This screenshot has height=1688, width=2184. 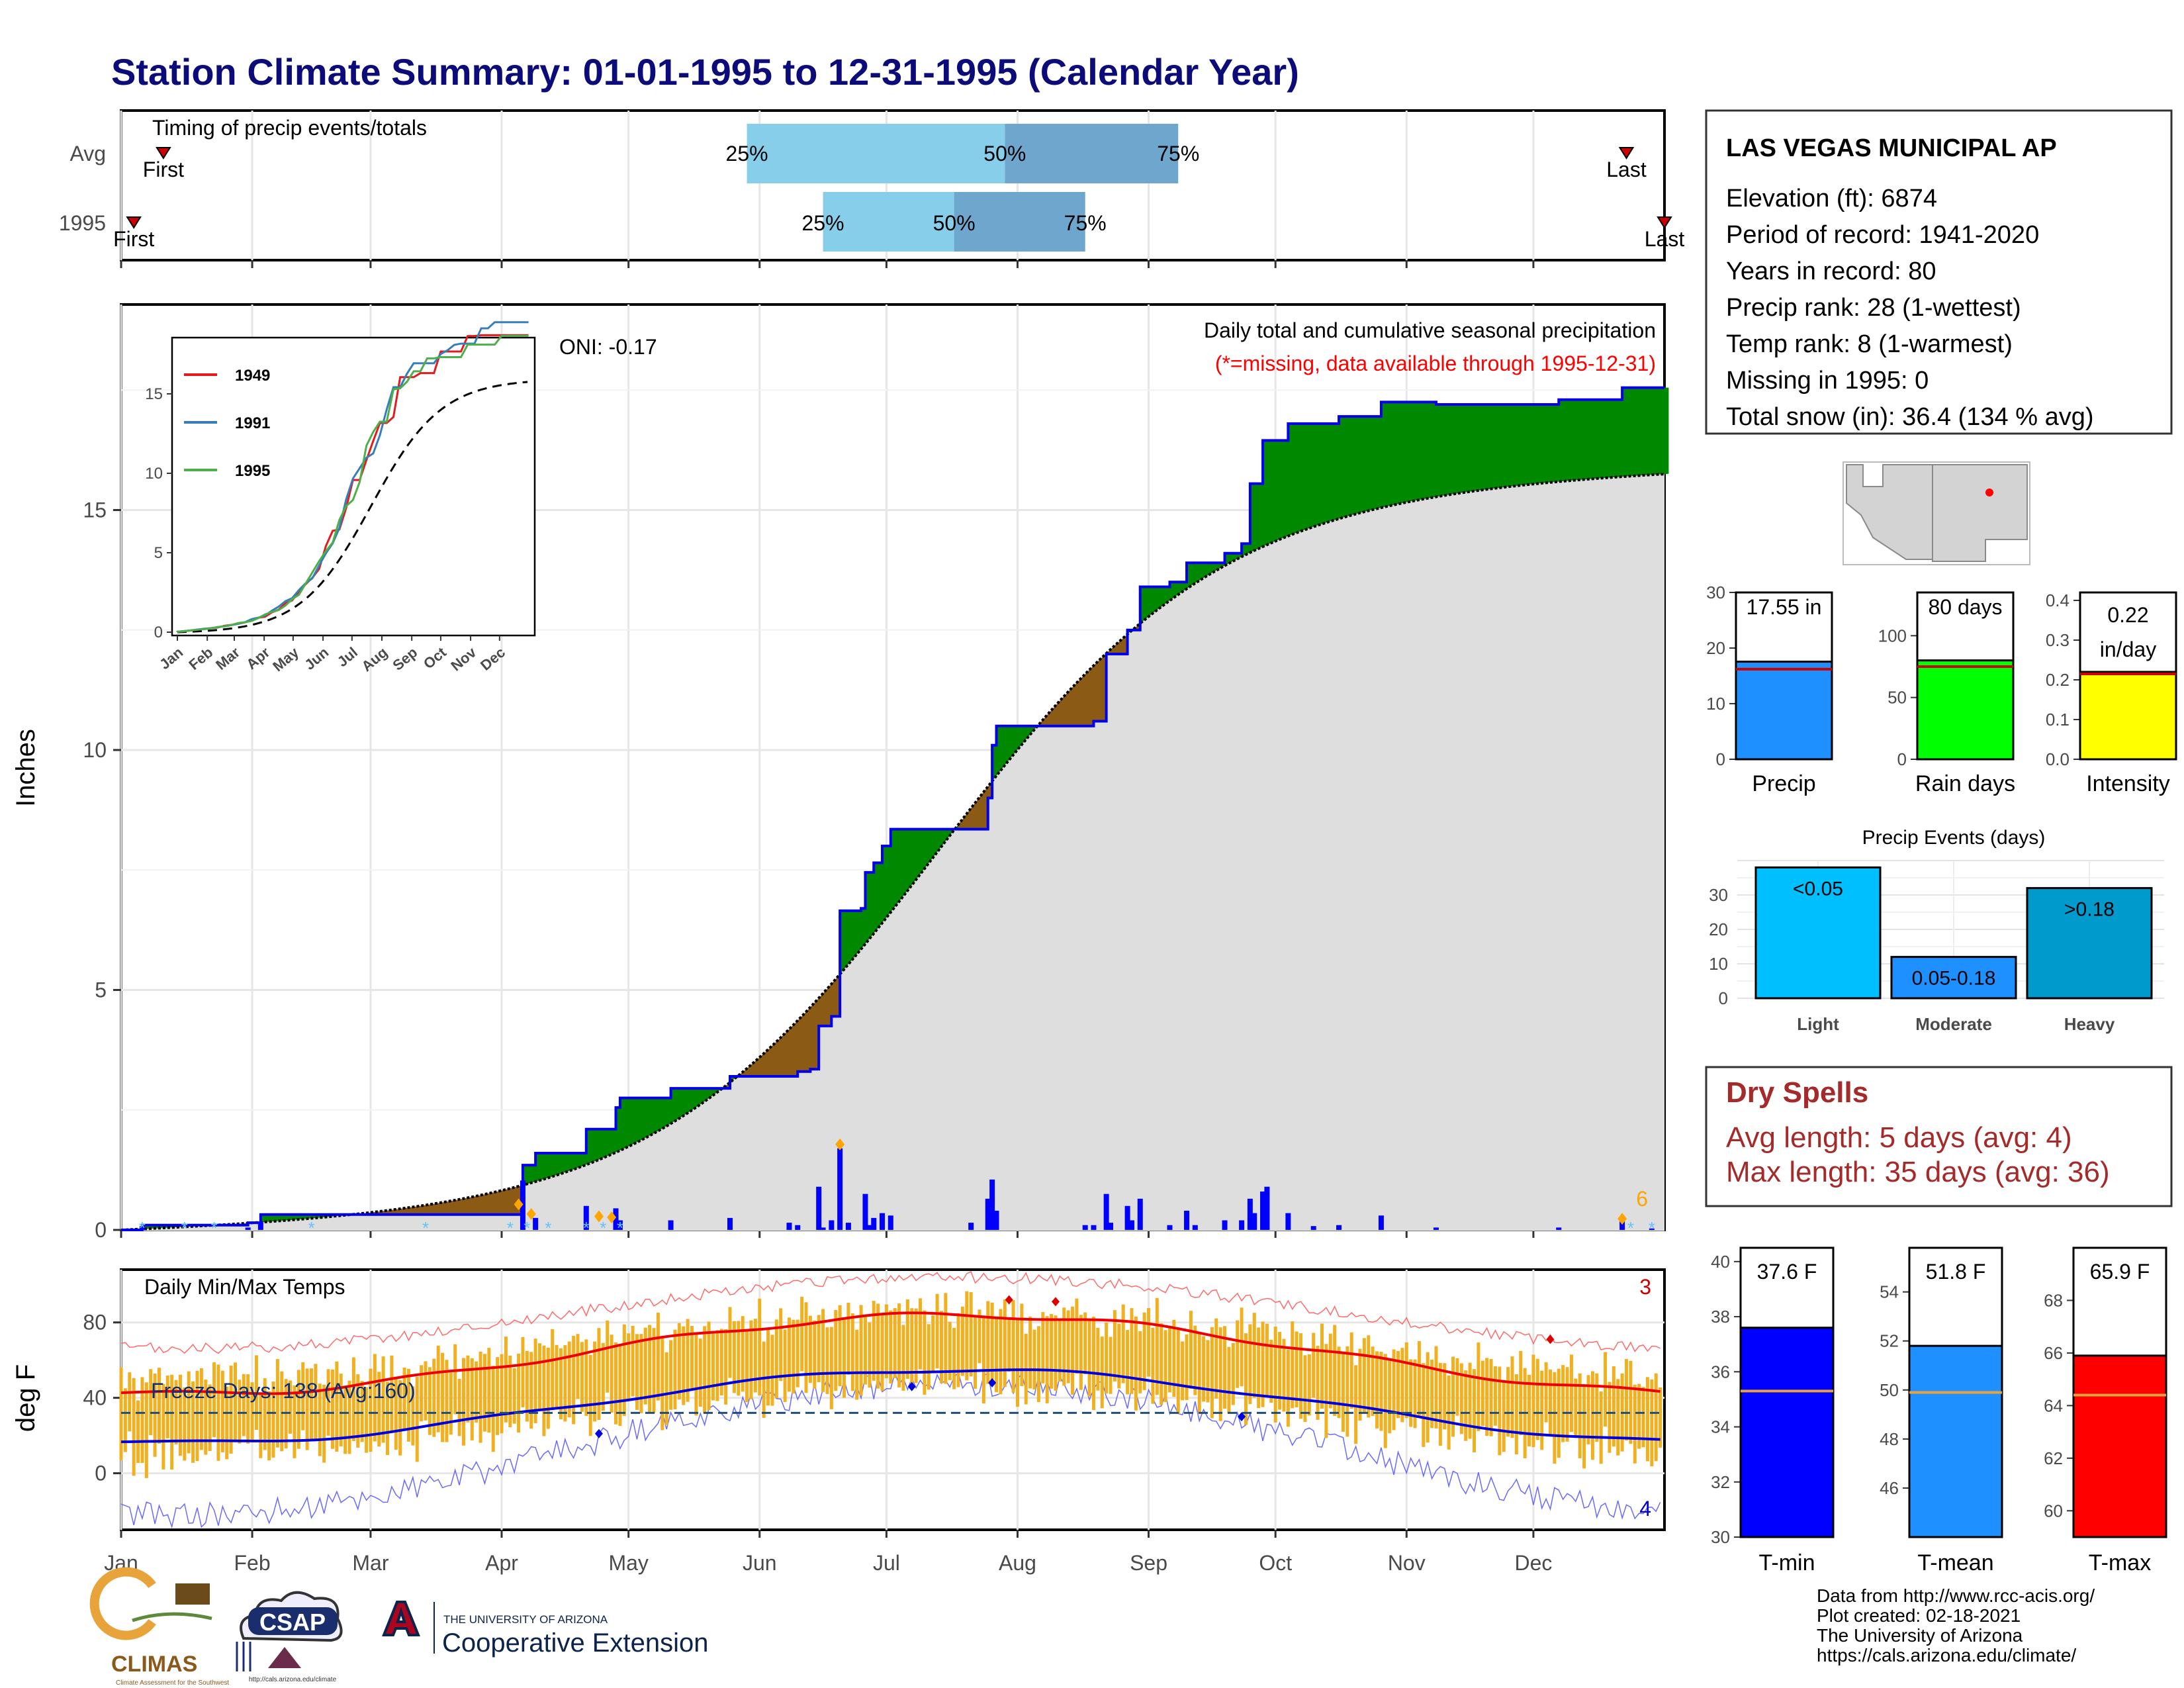 What do you see at coordinates (1989, 492) in the screenshot?
I see `station-location-dot` at bounding box center [1989, 492].